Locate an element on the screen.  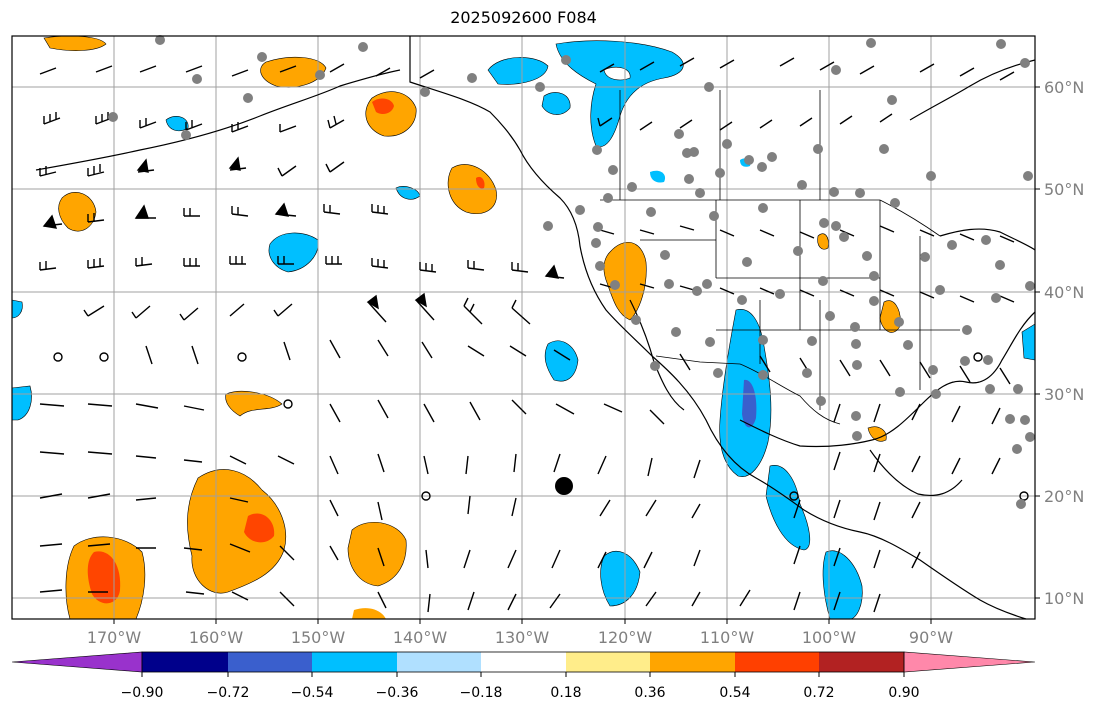
colorbar-extend-low is located at coordinates (77, 662).